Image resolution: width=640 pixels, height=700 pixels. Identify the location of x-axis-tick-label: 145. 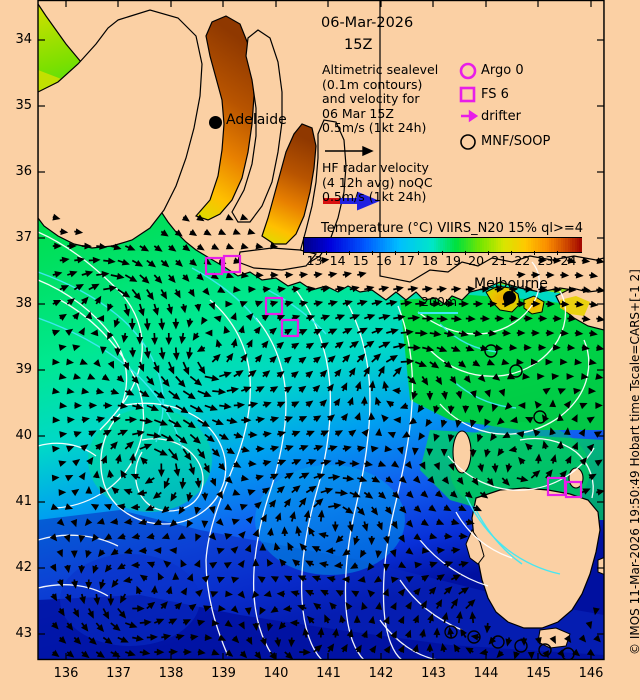
(538, 673).